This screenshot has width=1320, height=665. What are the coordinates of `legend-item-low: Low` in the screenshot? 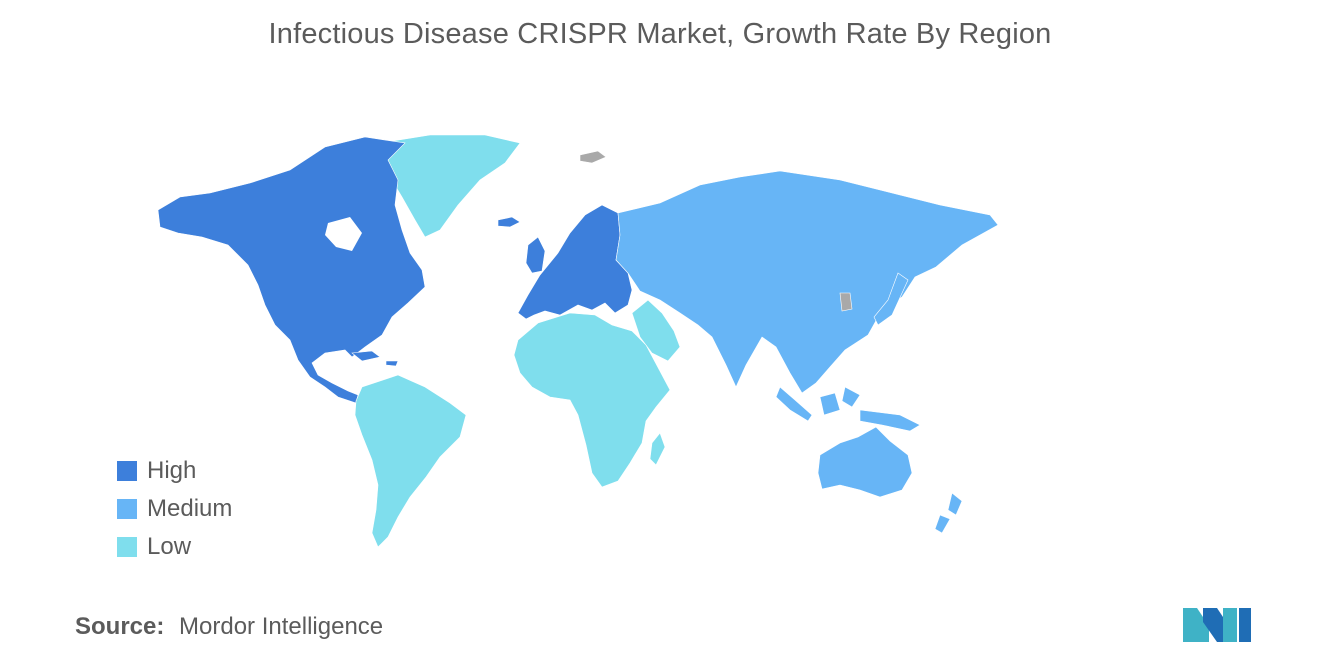 It's located at (174, 547).